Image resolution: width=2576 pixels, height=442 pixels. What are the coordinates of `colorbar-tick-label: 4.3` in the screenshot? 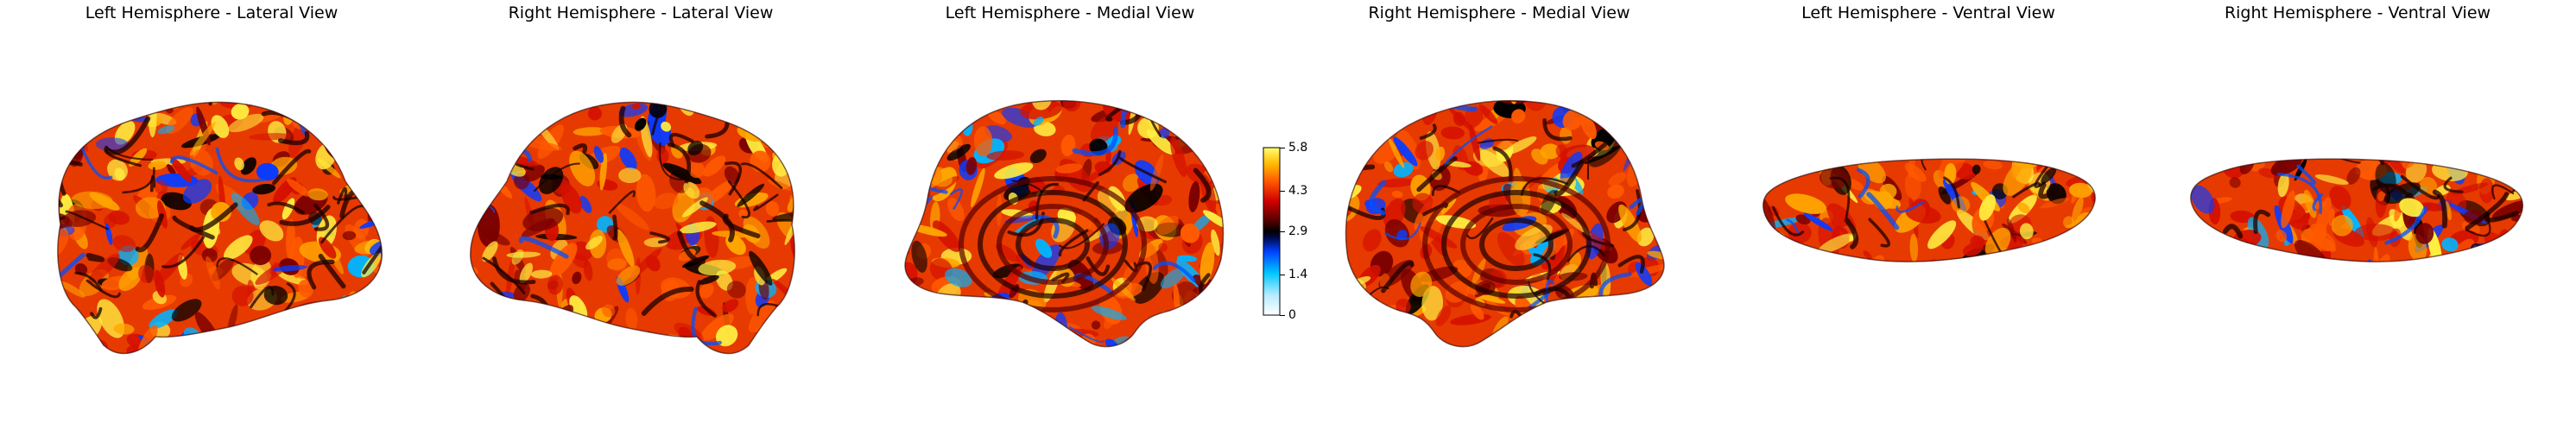 It's located at (1298, 191).